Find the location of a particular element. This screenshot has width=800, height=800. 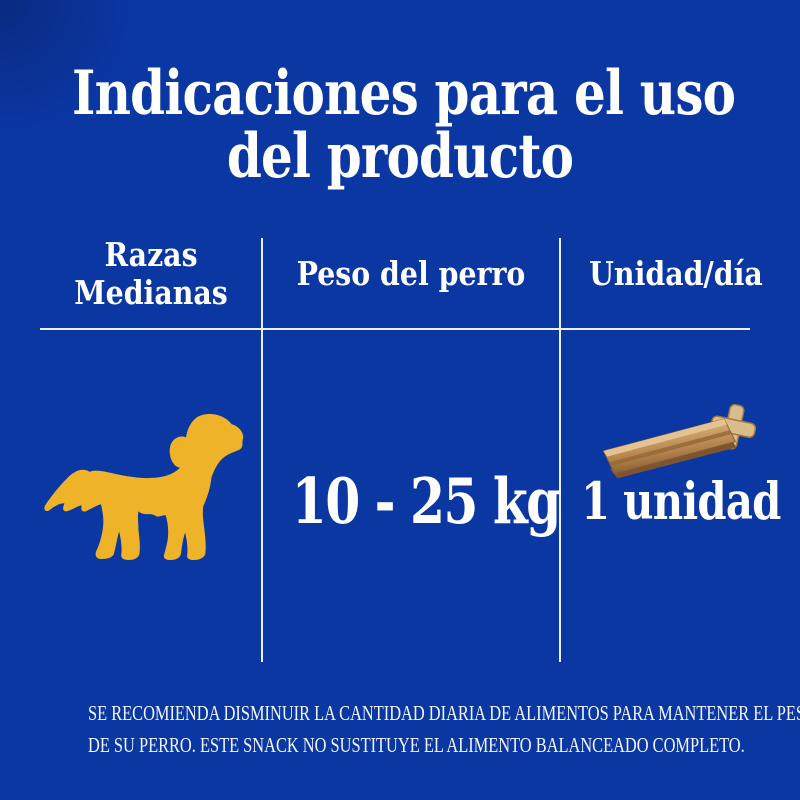

medium-dog-icon is located at coordinates (144, 487).